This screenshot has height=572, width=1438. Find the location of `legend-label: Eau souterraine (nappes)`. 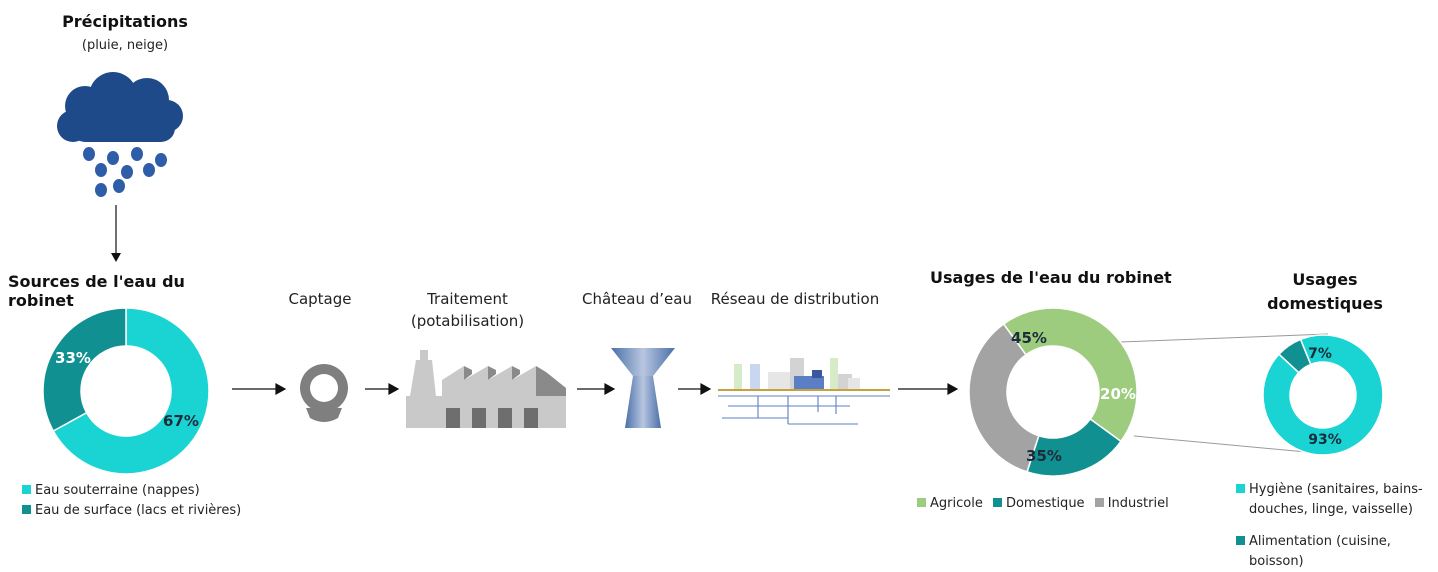

legend-label: Eau souterraine (nappes) is located at coordinates (117, 490).